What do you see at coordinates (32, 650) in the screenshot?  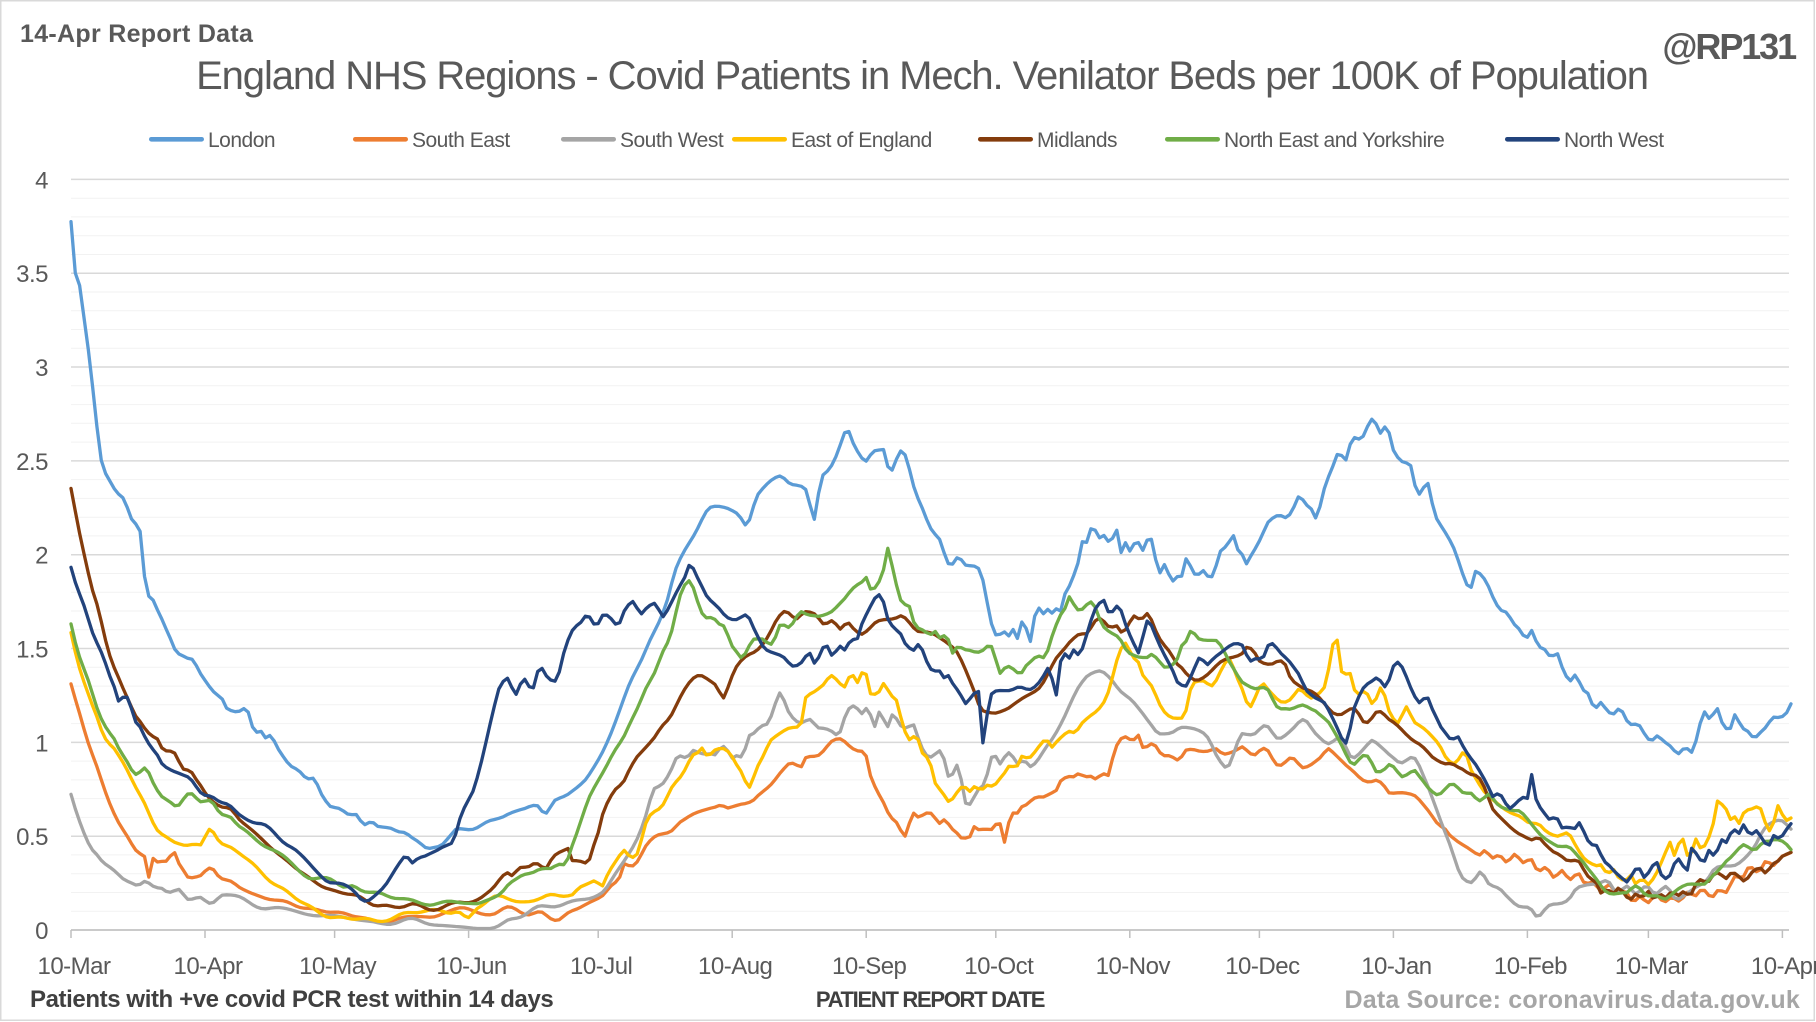 I see `svg-text: 1.5` at bounding box center [32, 650].